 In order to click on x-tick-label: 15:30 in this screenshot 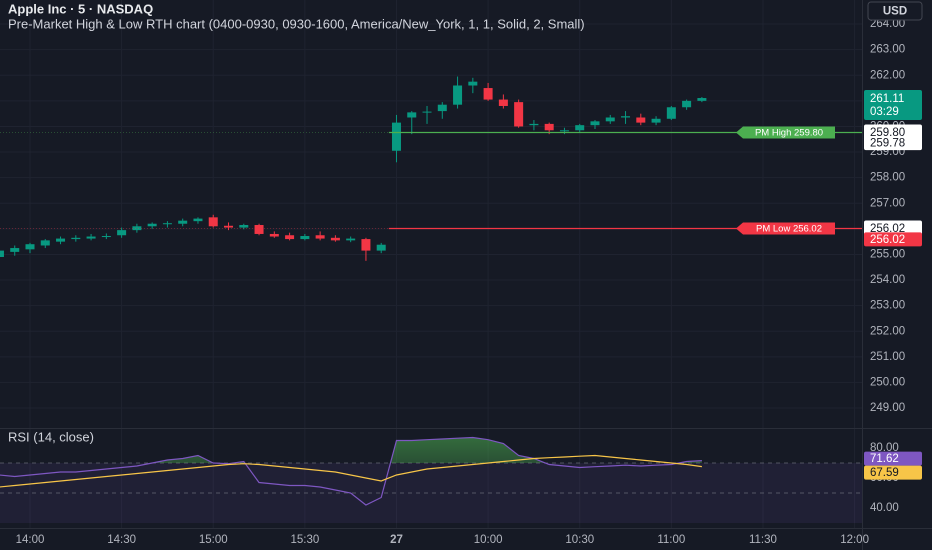, I will do `click(304, 540)`.